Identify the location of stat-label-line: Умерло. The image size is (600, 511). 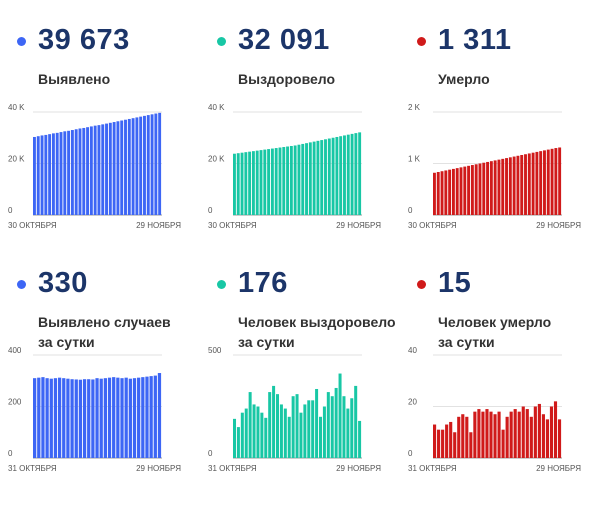
(464, 79).